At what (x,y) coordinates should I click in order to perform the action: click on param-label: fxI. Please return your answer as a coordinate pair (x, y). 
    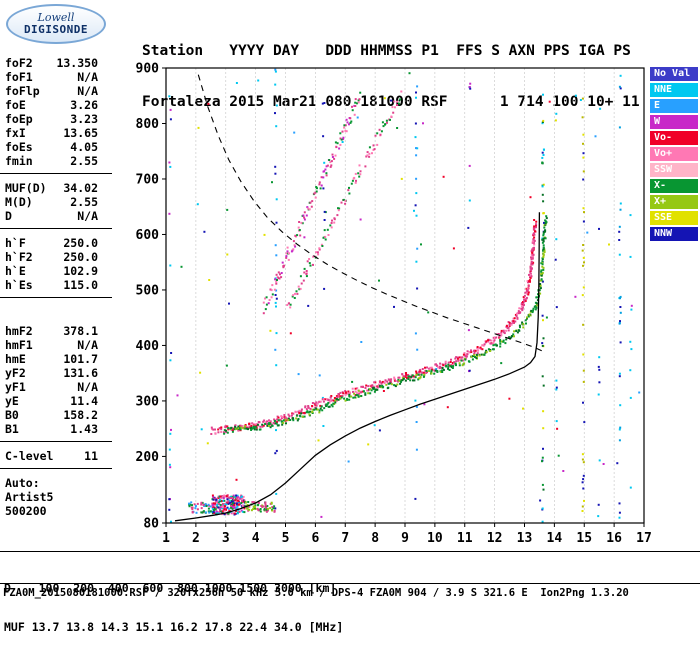
    Looking at the image, I should click on (15, 133).